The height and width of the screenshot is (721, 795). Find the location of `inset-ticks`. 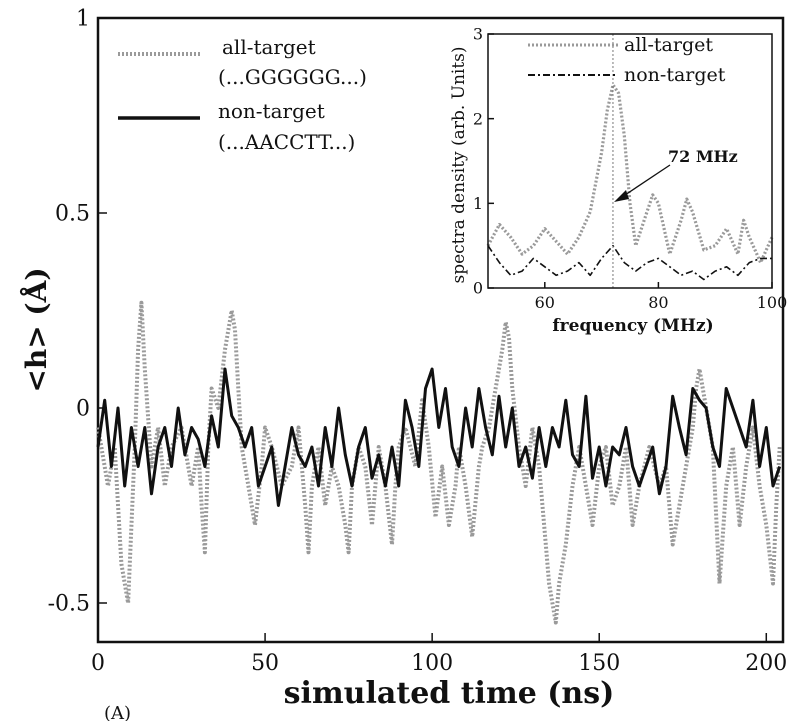

inset-ticks is located at coordinates (630, 161).